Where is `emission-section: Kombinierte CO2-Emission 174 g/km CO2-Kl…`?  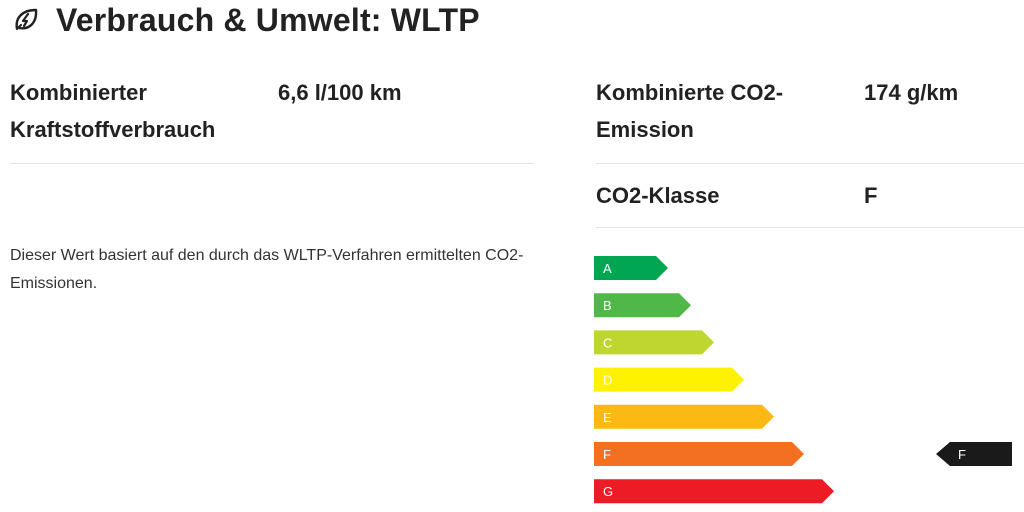
emission-section: Kombinierte CO2-Emission 174 g/km CO2-Kl… is located at coordinates (810, 151).